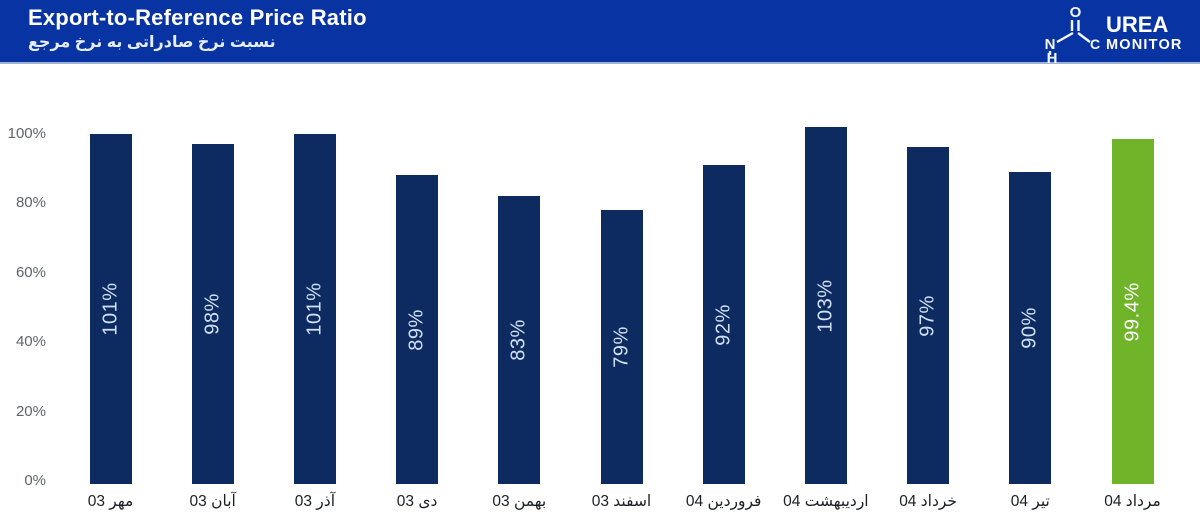 Image resolution: width=1200 pixels, height=526 pixels. I want to click on urea-molecule-icon, so click(1069, 37).